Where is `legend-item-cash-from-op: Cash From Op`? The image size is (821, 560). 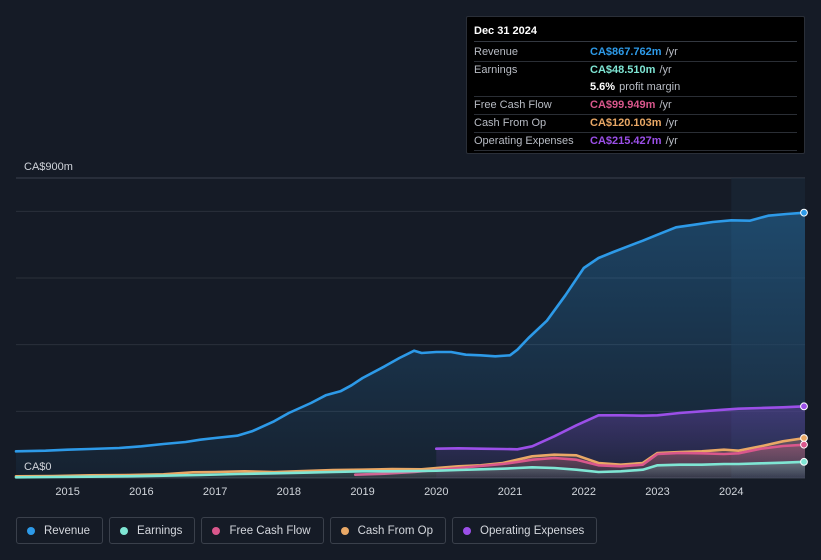
legend-item-cash-from-op: Cash From Op is located at coordinates (388, 530).